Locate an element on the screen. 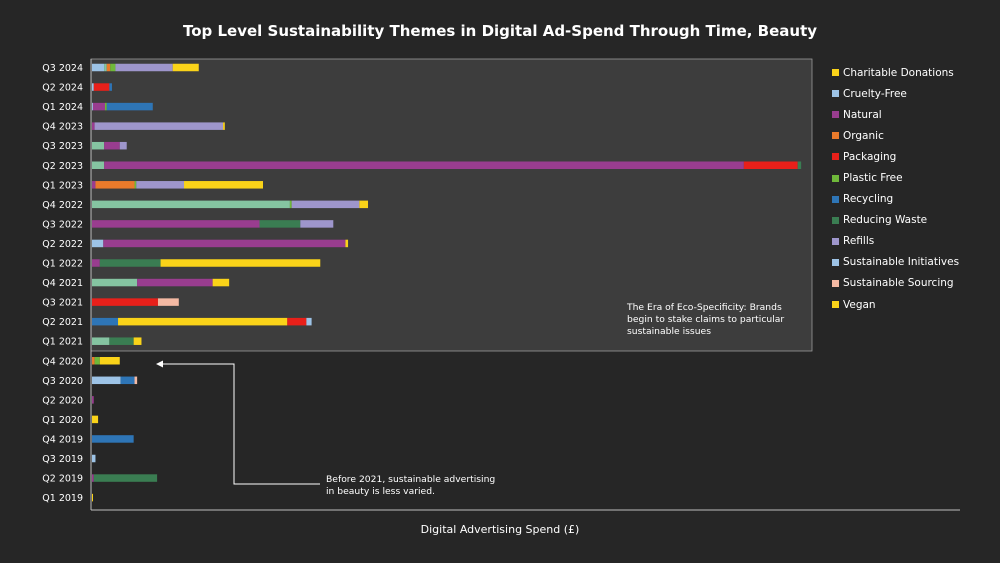  legend-item: Packaging is located at coordinates (895, 156).